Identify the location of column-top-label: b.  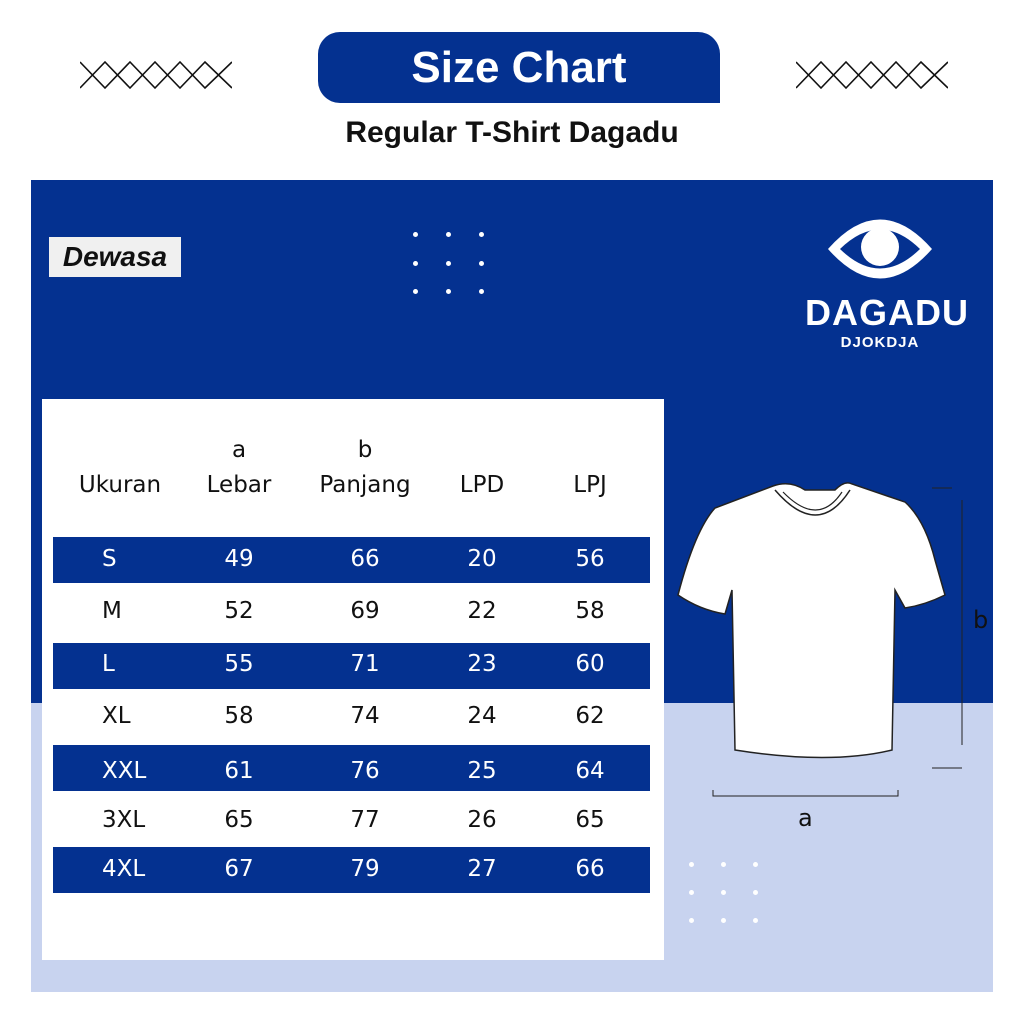
(365, 450).